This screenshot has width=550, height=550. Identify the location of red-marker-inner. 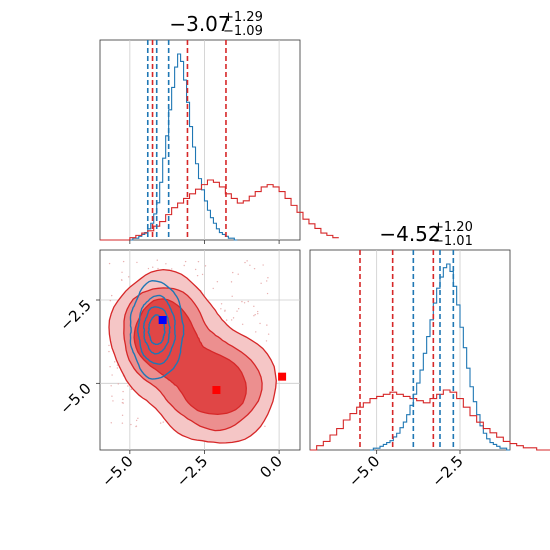
(216, 390).